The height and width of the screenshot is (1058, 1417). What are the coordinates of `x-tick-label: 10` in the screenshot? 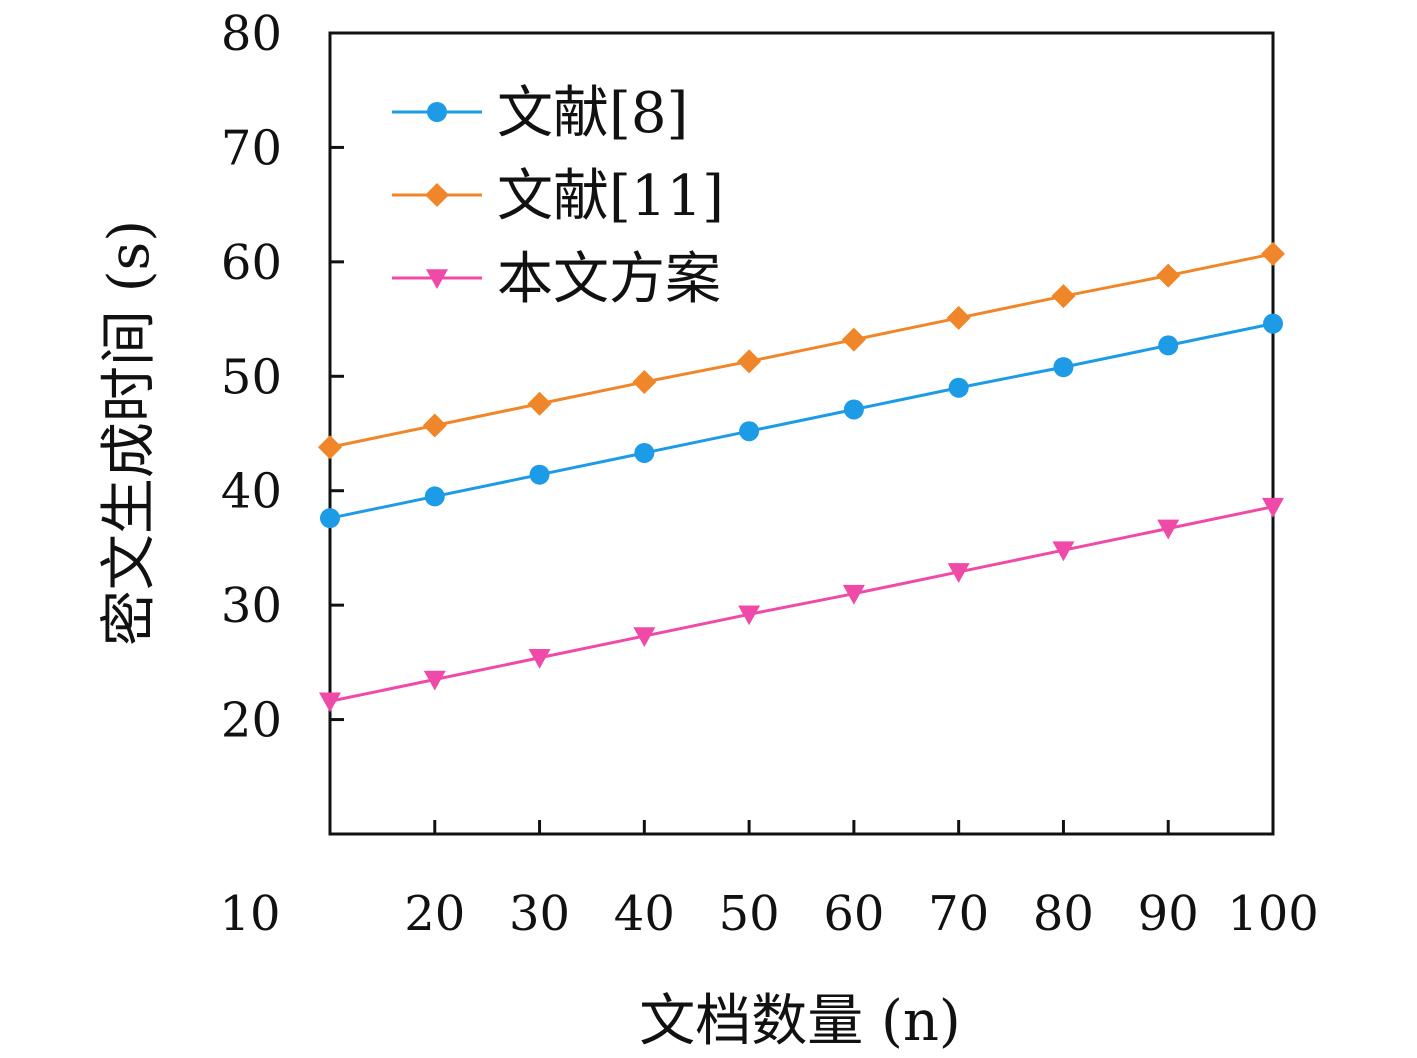 It's located at (249, 914).